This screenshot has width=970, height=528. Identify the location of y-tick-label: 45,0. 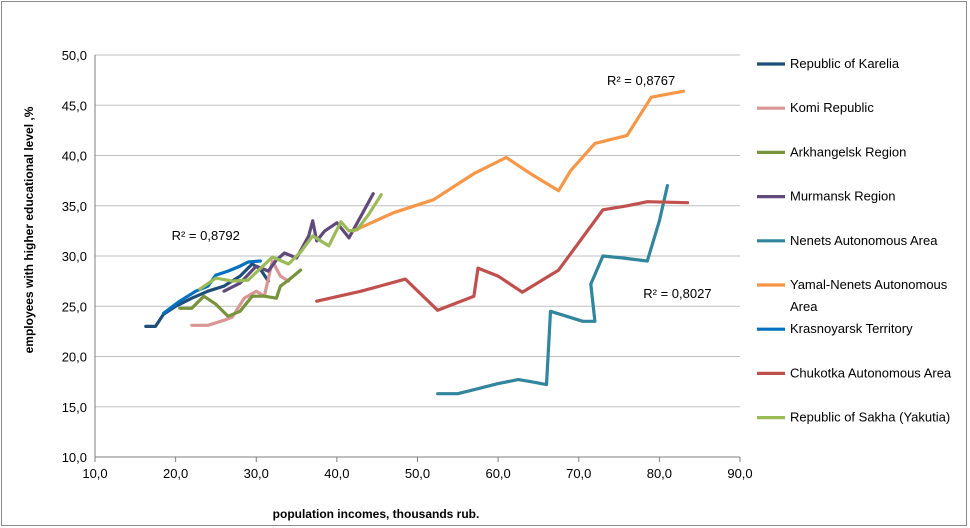
(74, 105).